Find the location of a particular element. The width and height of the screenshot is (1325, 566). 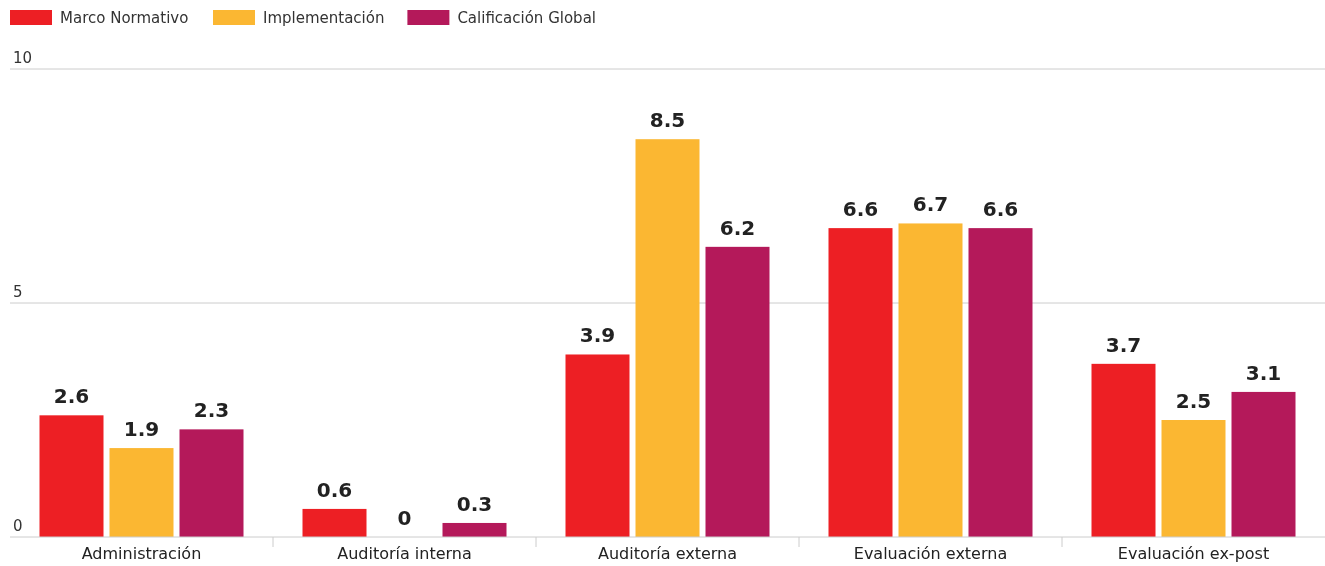

y-tick-label: 5 is located at coordinates (18, 292).